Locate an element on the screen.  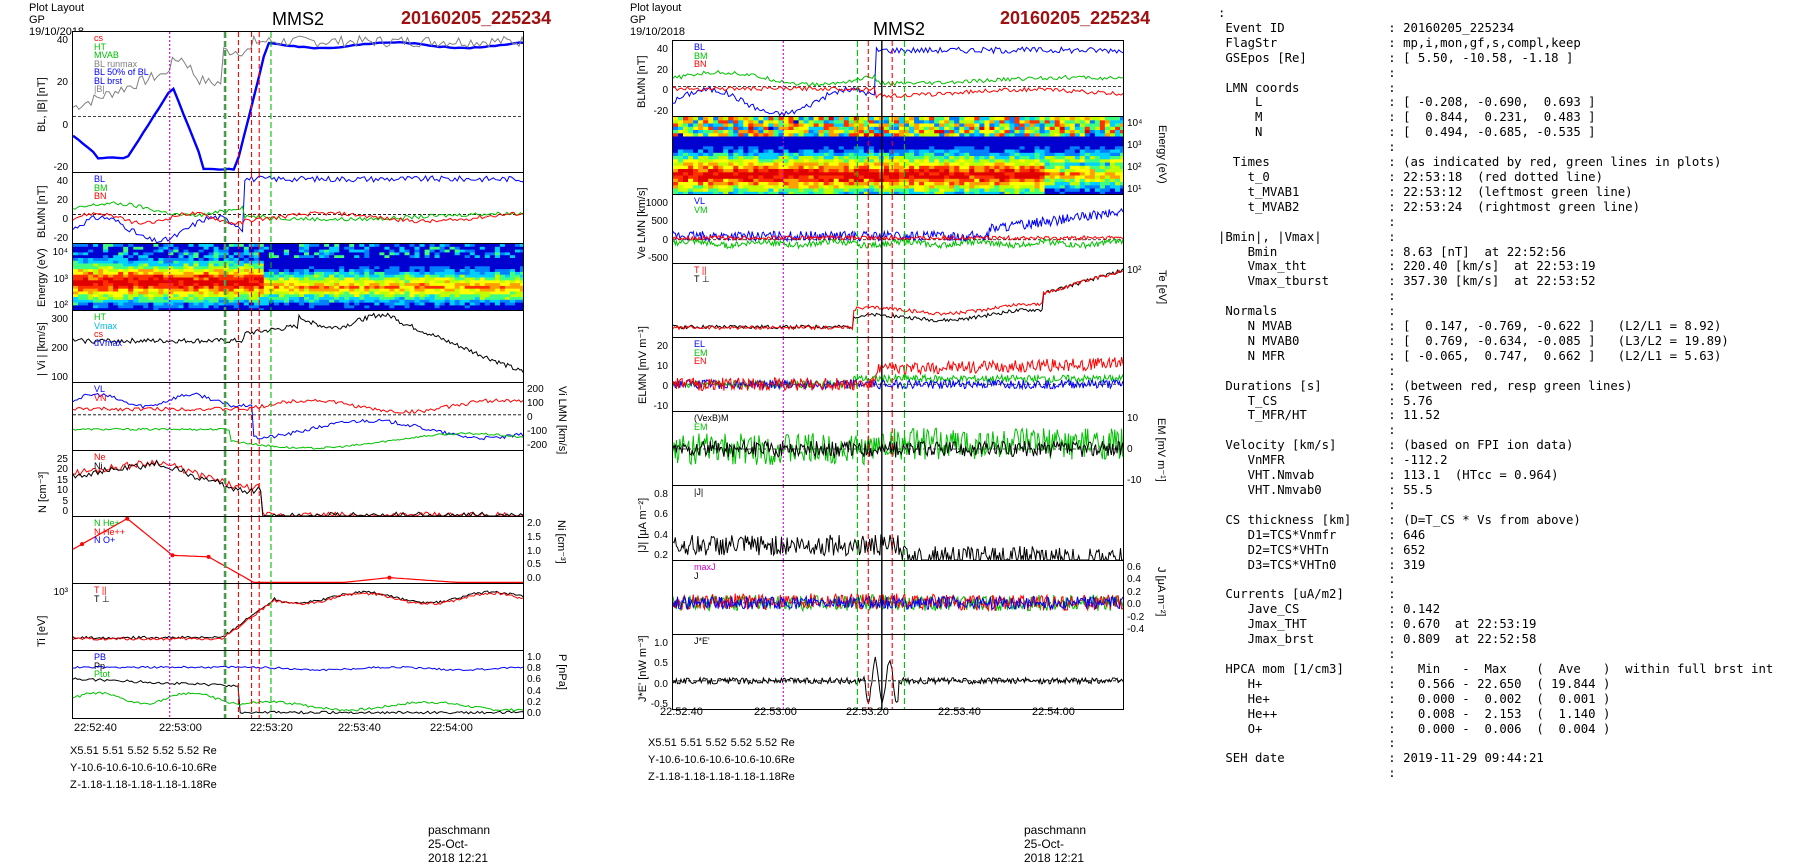
info-line: : is located at coordinates (1307, 743).